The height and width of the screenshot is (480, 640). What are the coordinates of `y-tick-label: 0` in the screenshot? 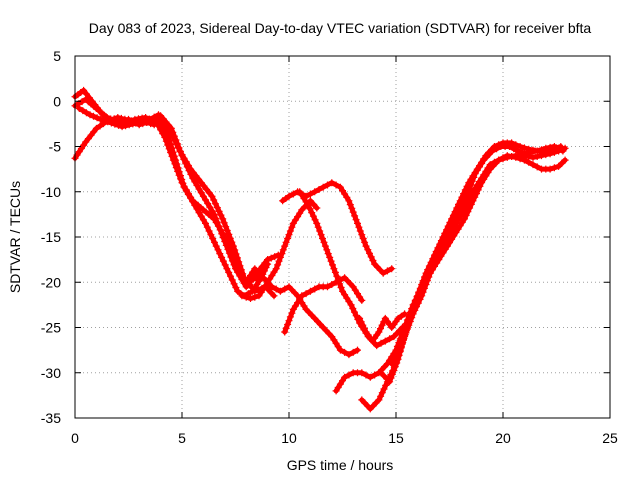 It's located at (57, 101).